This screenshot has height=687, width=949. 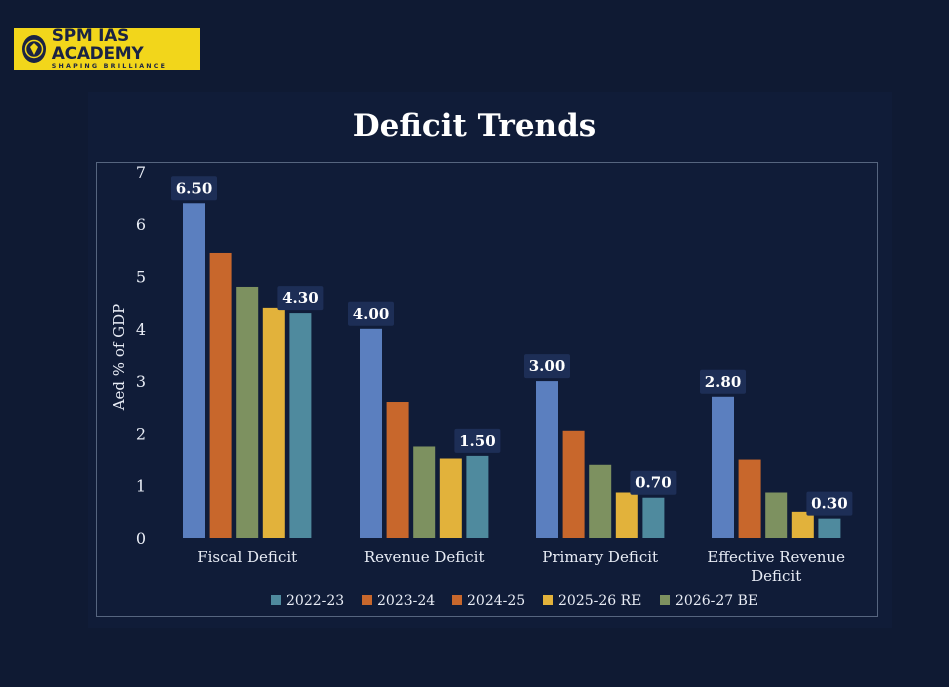 I want to click on legend-label: 2024-25, so click(x=496, y=601).